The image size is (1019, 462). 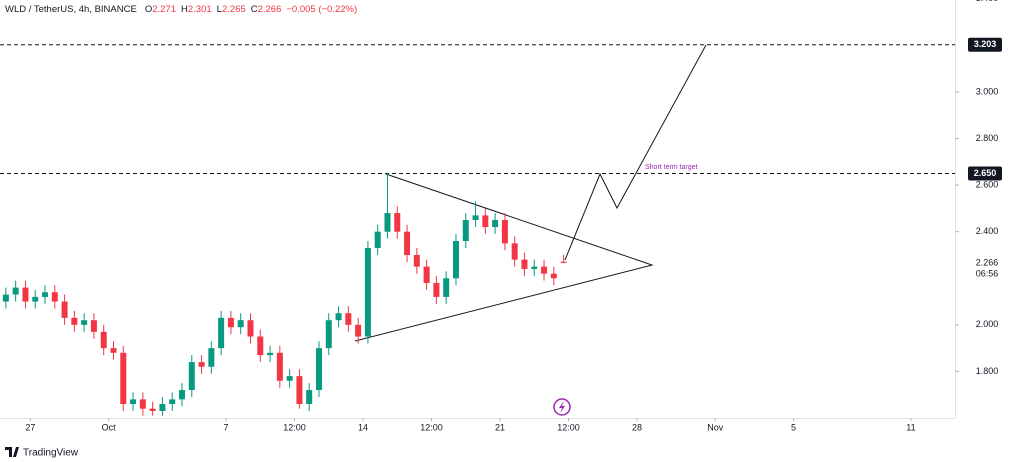 What do you see at coordinates (109, 427) in the screenshot?
I see `x-tick-label: Oct` at bounding box center [109, 427].